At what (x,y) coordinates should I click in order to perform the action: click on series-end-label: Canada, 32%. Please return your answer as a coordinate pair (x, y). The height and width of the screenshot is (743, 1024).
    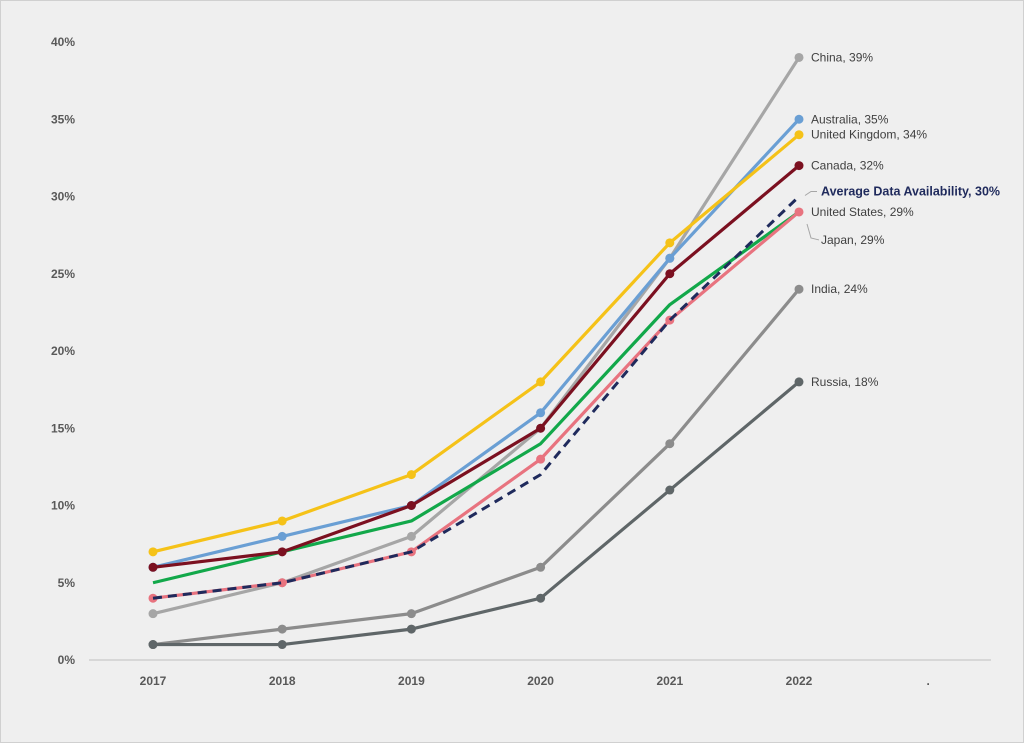
    Looking at the image, I should click on (847, 166).